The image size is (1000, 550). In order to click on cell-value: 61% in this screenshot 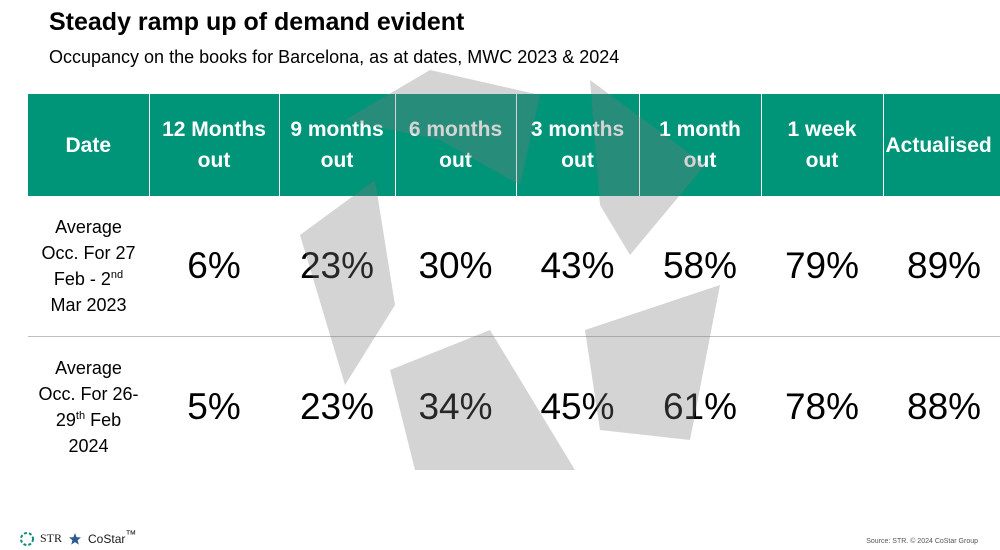, I will do `click(700, 406)`.